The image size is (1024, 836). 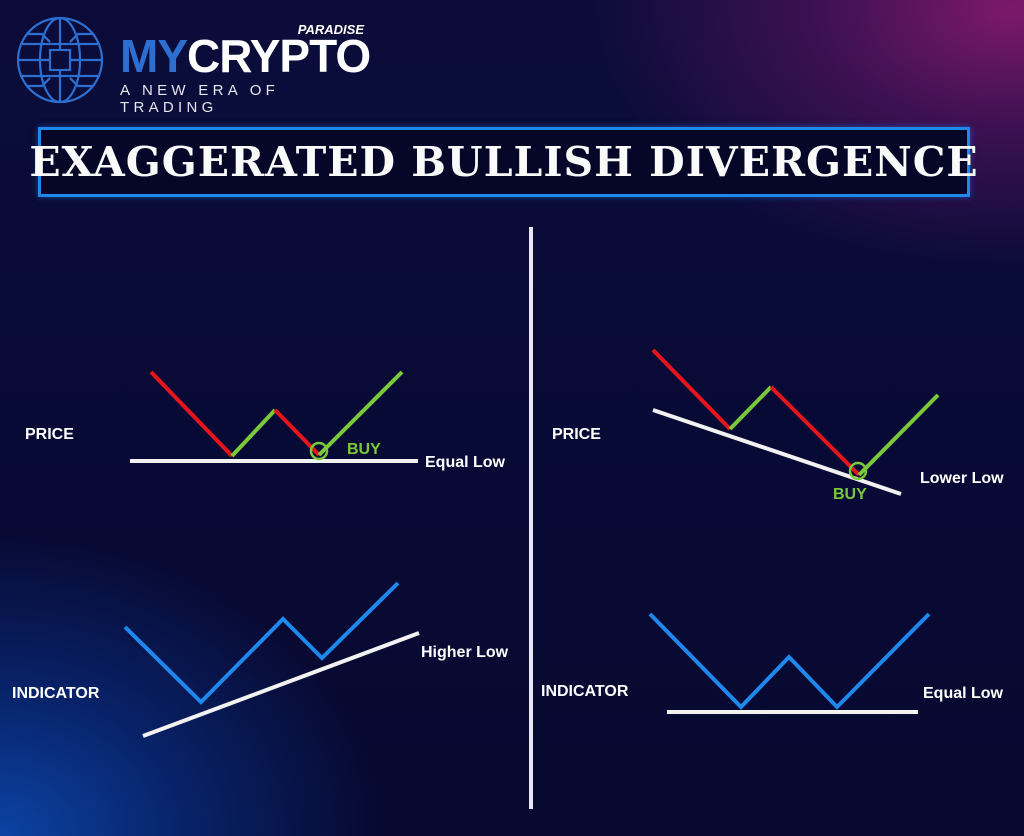 I want to click on left-buy-marker-circle, so click(x=319, y=451).